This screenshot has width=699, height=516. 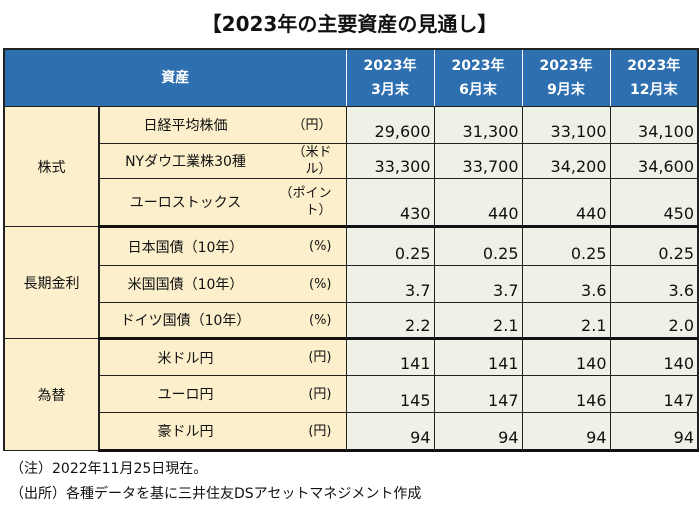 What do you see at coordinates (390, 90) in the screenshot?
I see `header-period-line: 3月末` at bounding box center [390, 90].